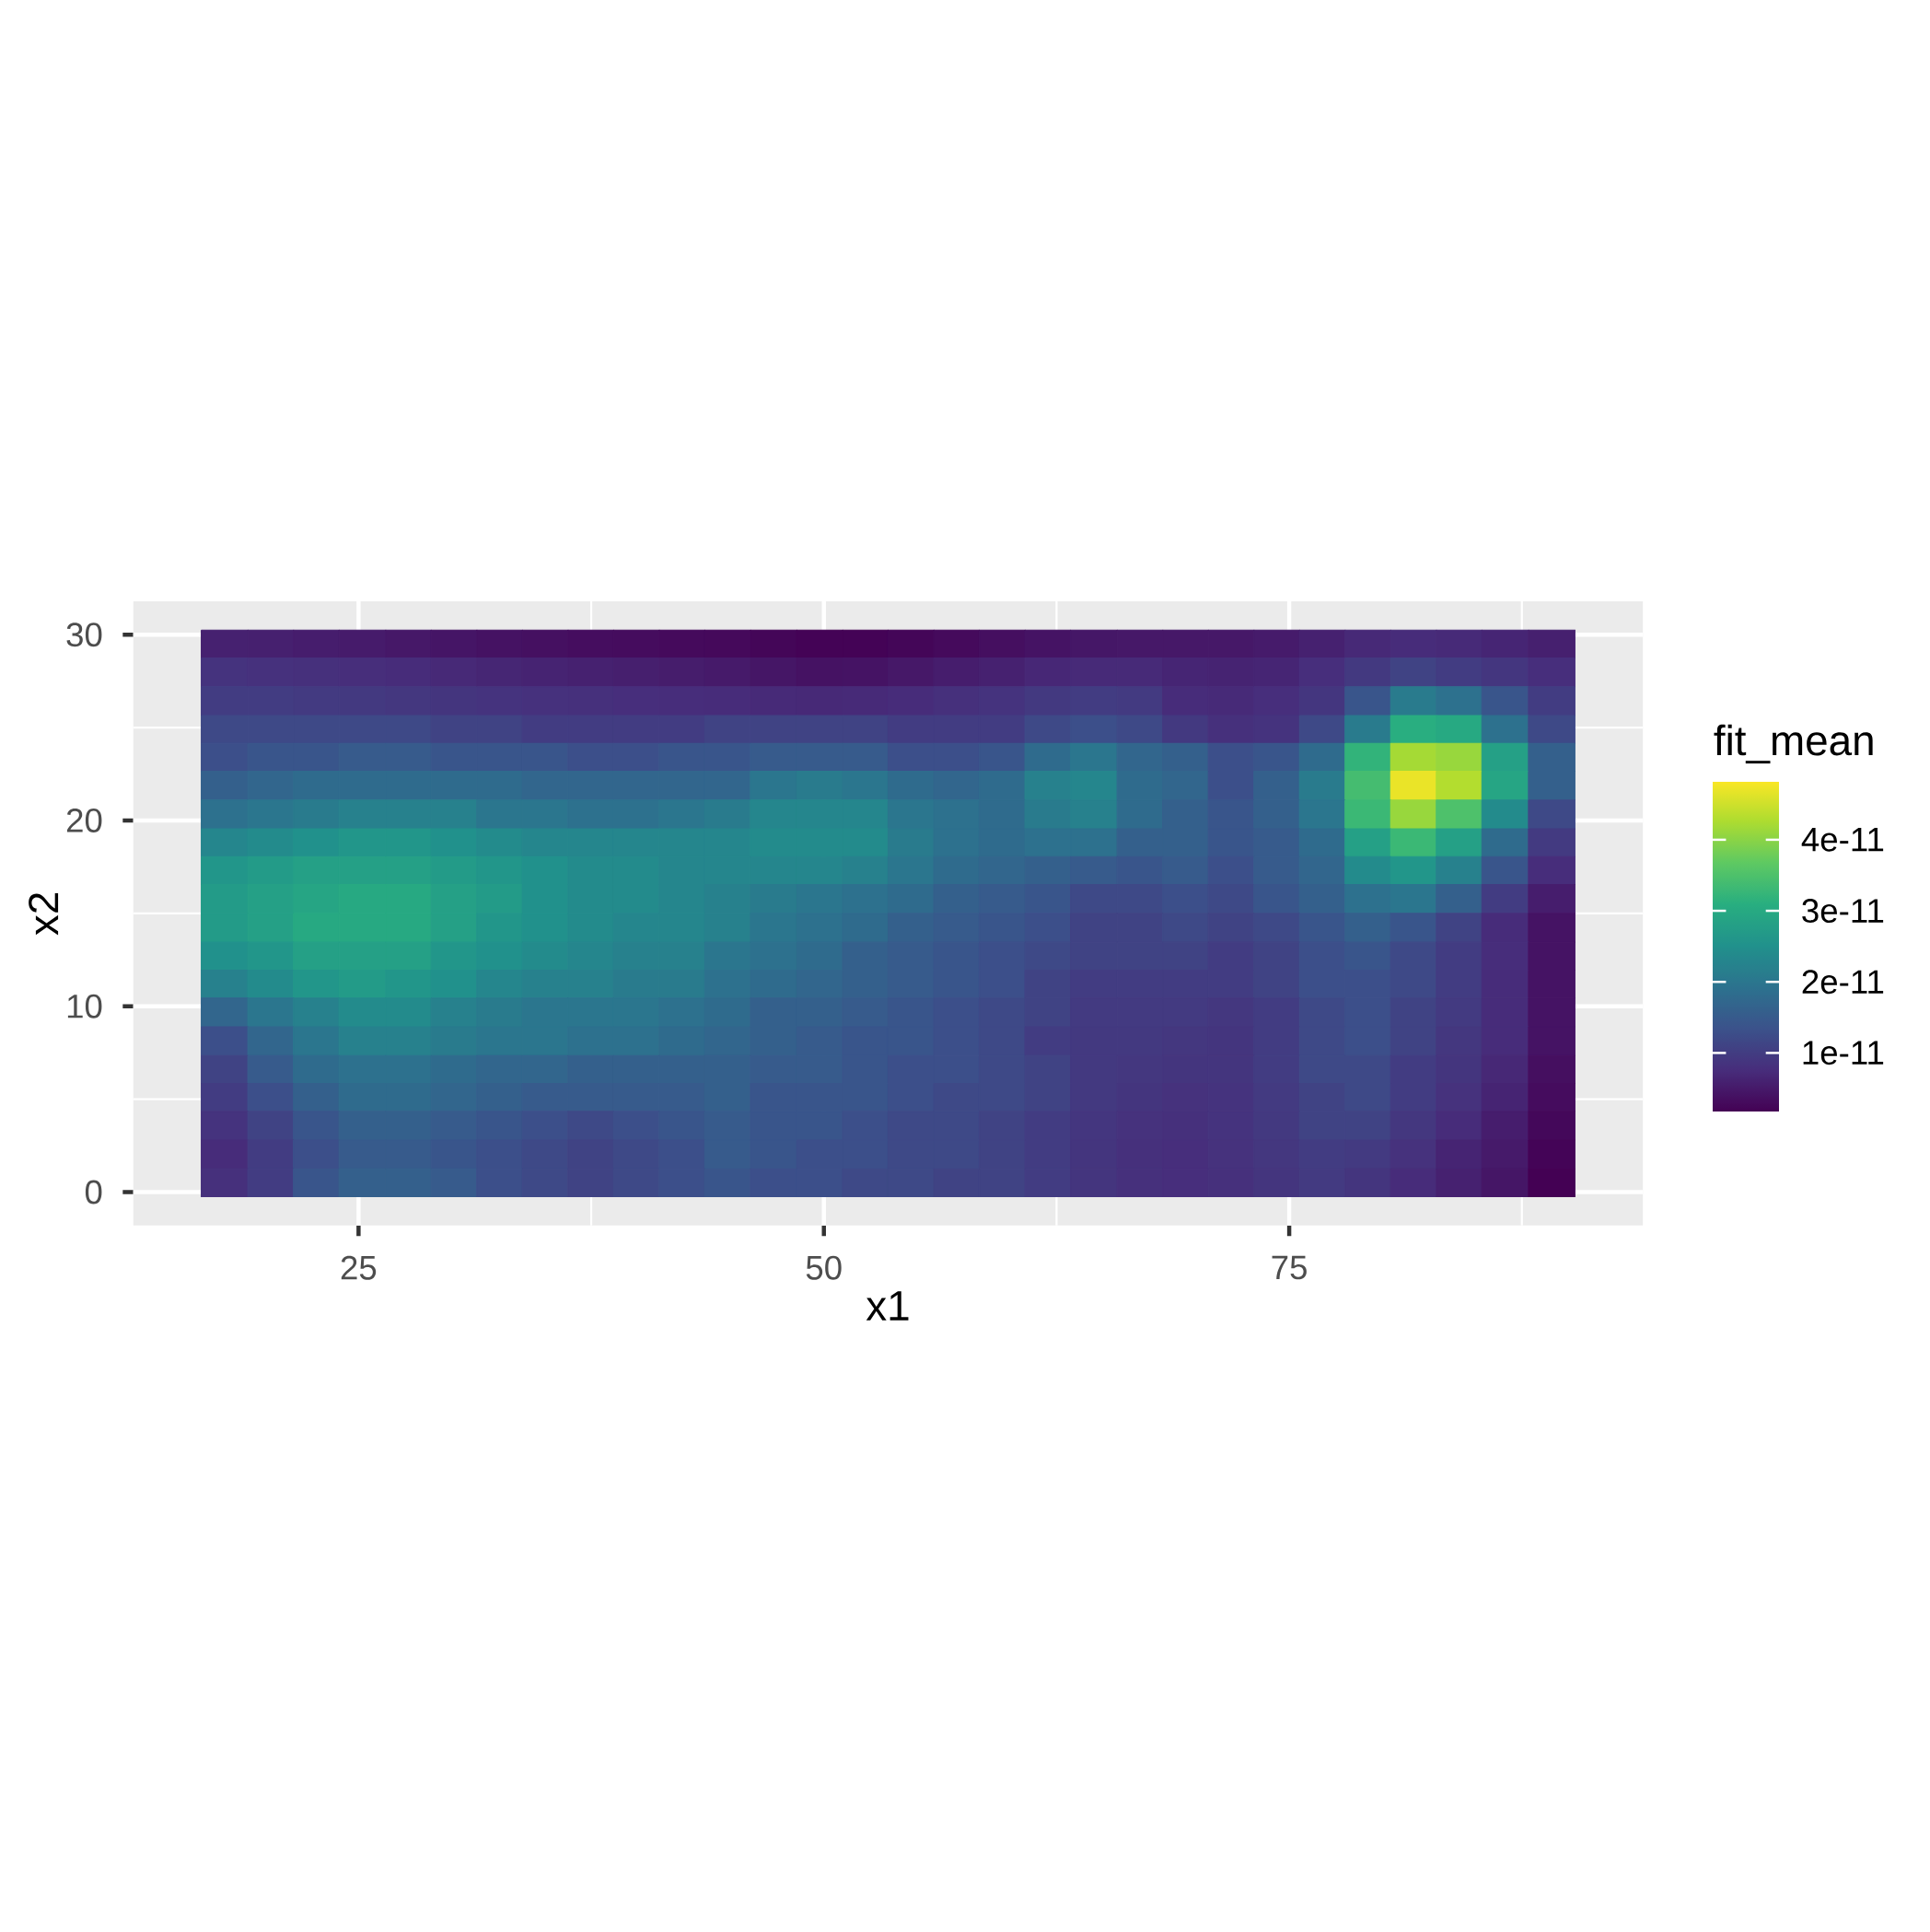 This screenshot has height=1932, width=1930. What do you see at coordinates (1843, 982) in the screenshot?
I see `color-bar-label: 2e-11` at bounding box center [1843, 982].